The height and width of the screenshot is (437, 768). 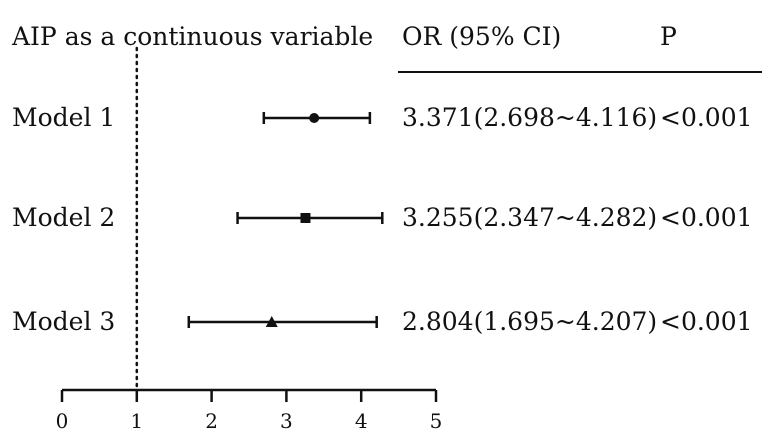 I want to click on x-tick-label: 3, so click(x=286, y=421).